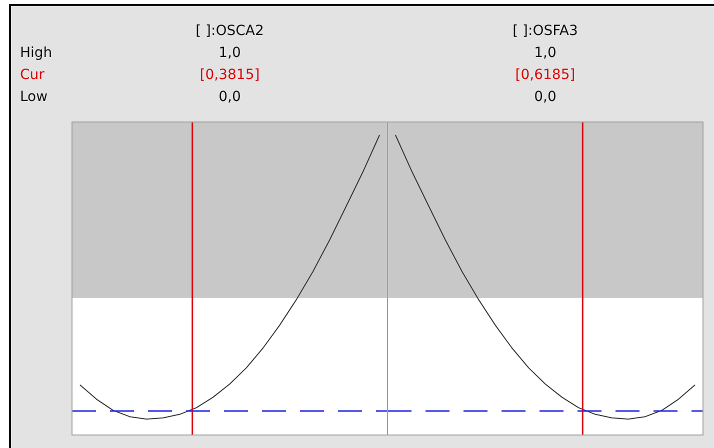  What do you see at coordinates (230, 75) in the screenshot?
I see `text: [0,3815]` at bounding box center [230, 75].